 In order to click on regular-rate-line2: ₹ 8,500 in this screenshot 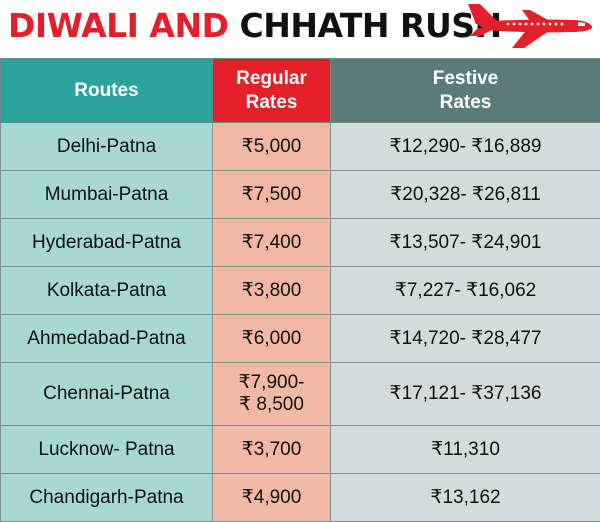, I will do `click(271, 404)`.